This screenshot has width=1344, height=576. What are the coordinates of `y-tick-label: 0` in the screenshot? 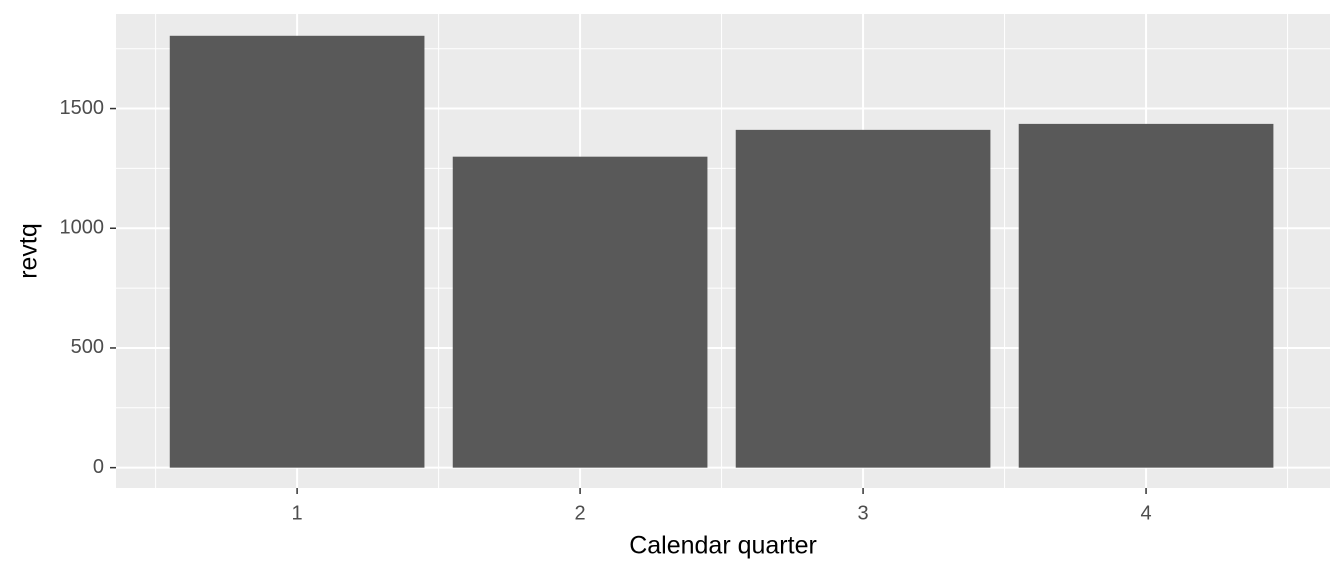 It's located at (98, 467).